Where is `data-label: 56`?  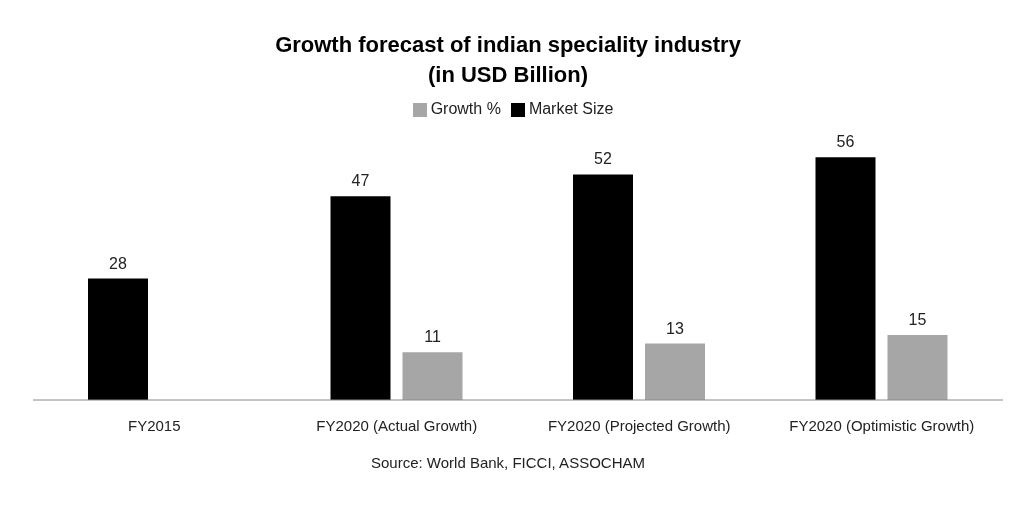
data-label: 56 is located at coordinates (845, 142).